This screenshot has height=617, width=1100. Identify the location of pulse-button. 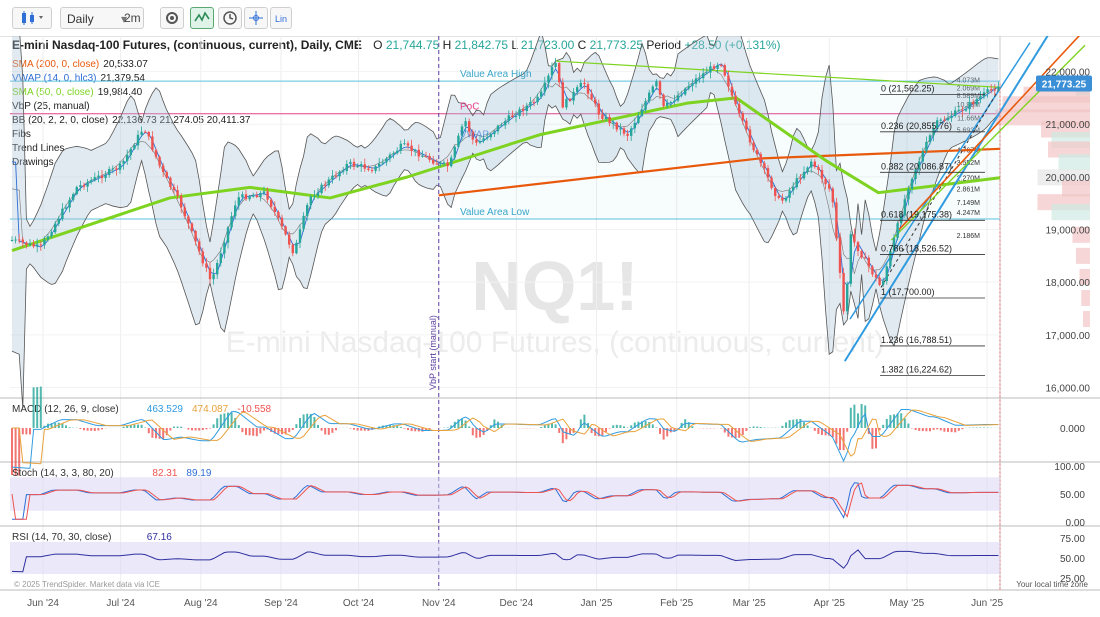
(202, 18).